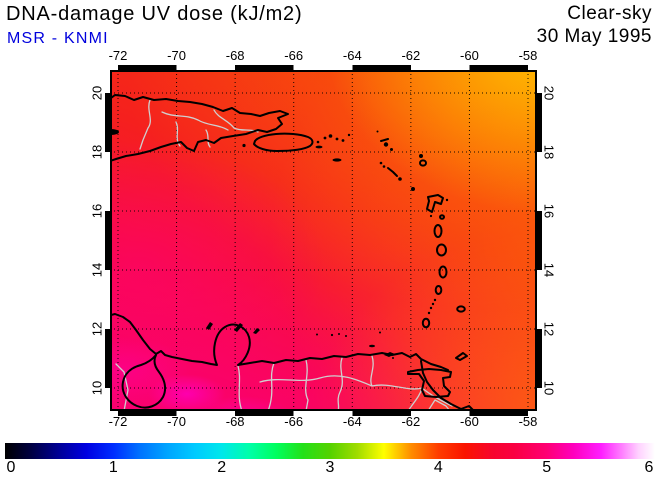  Describe the element at coordinates (256, 331) in the screenshot. I see `bonaire-island` at that location.